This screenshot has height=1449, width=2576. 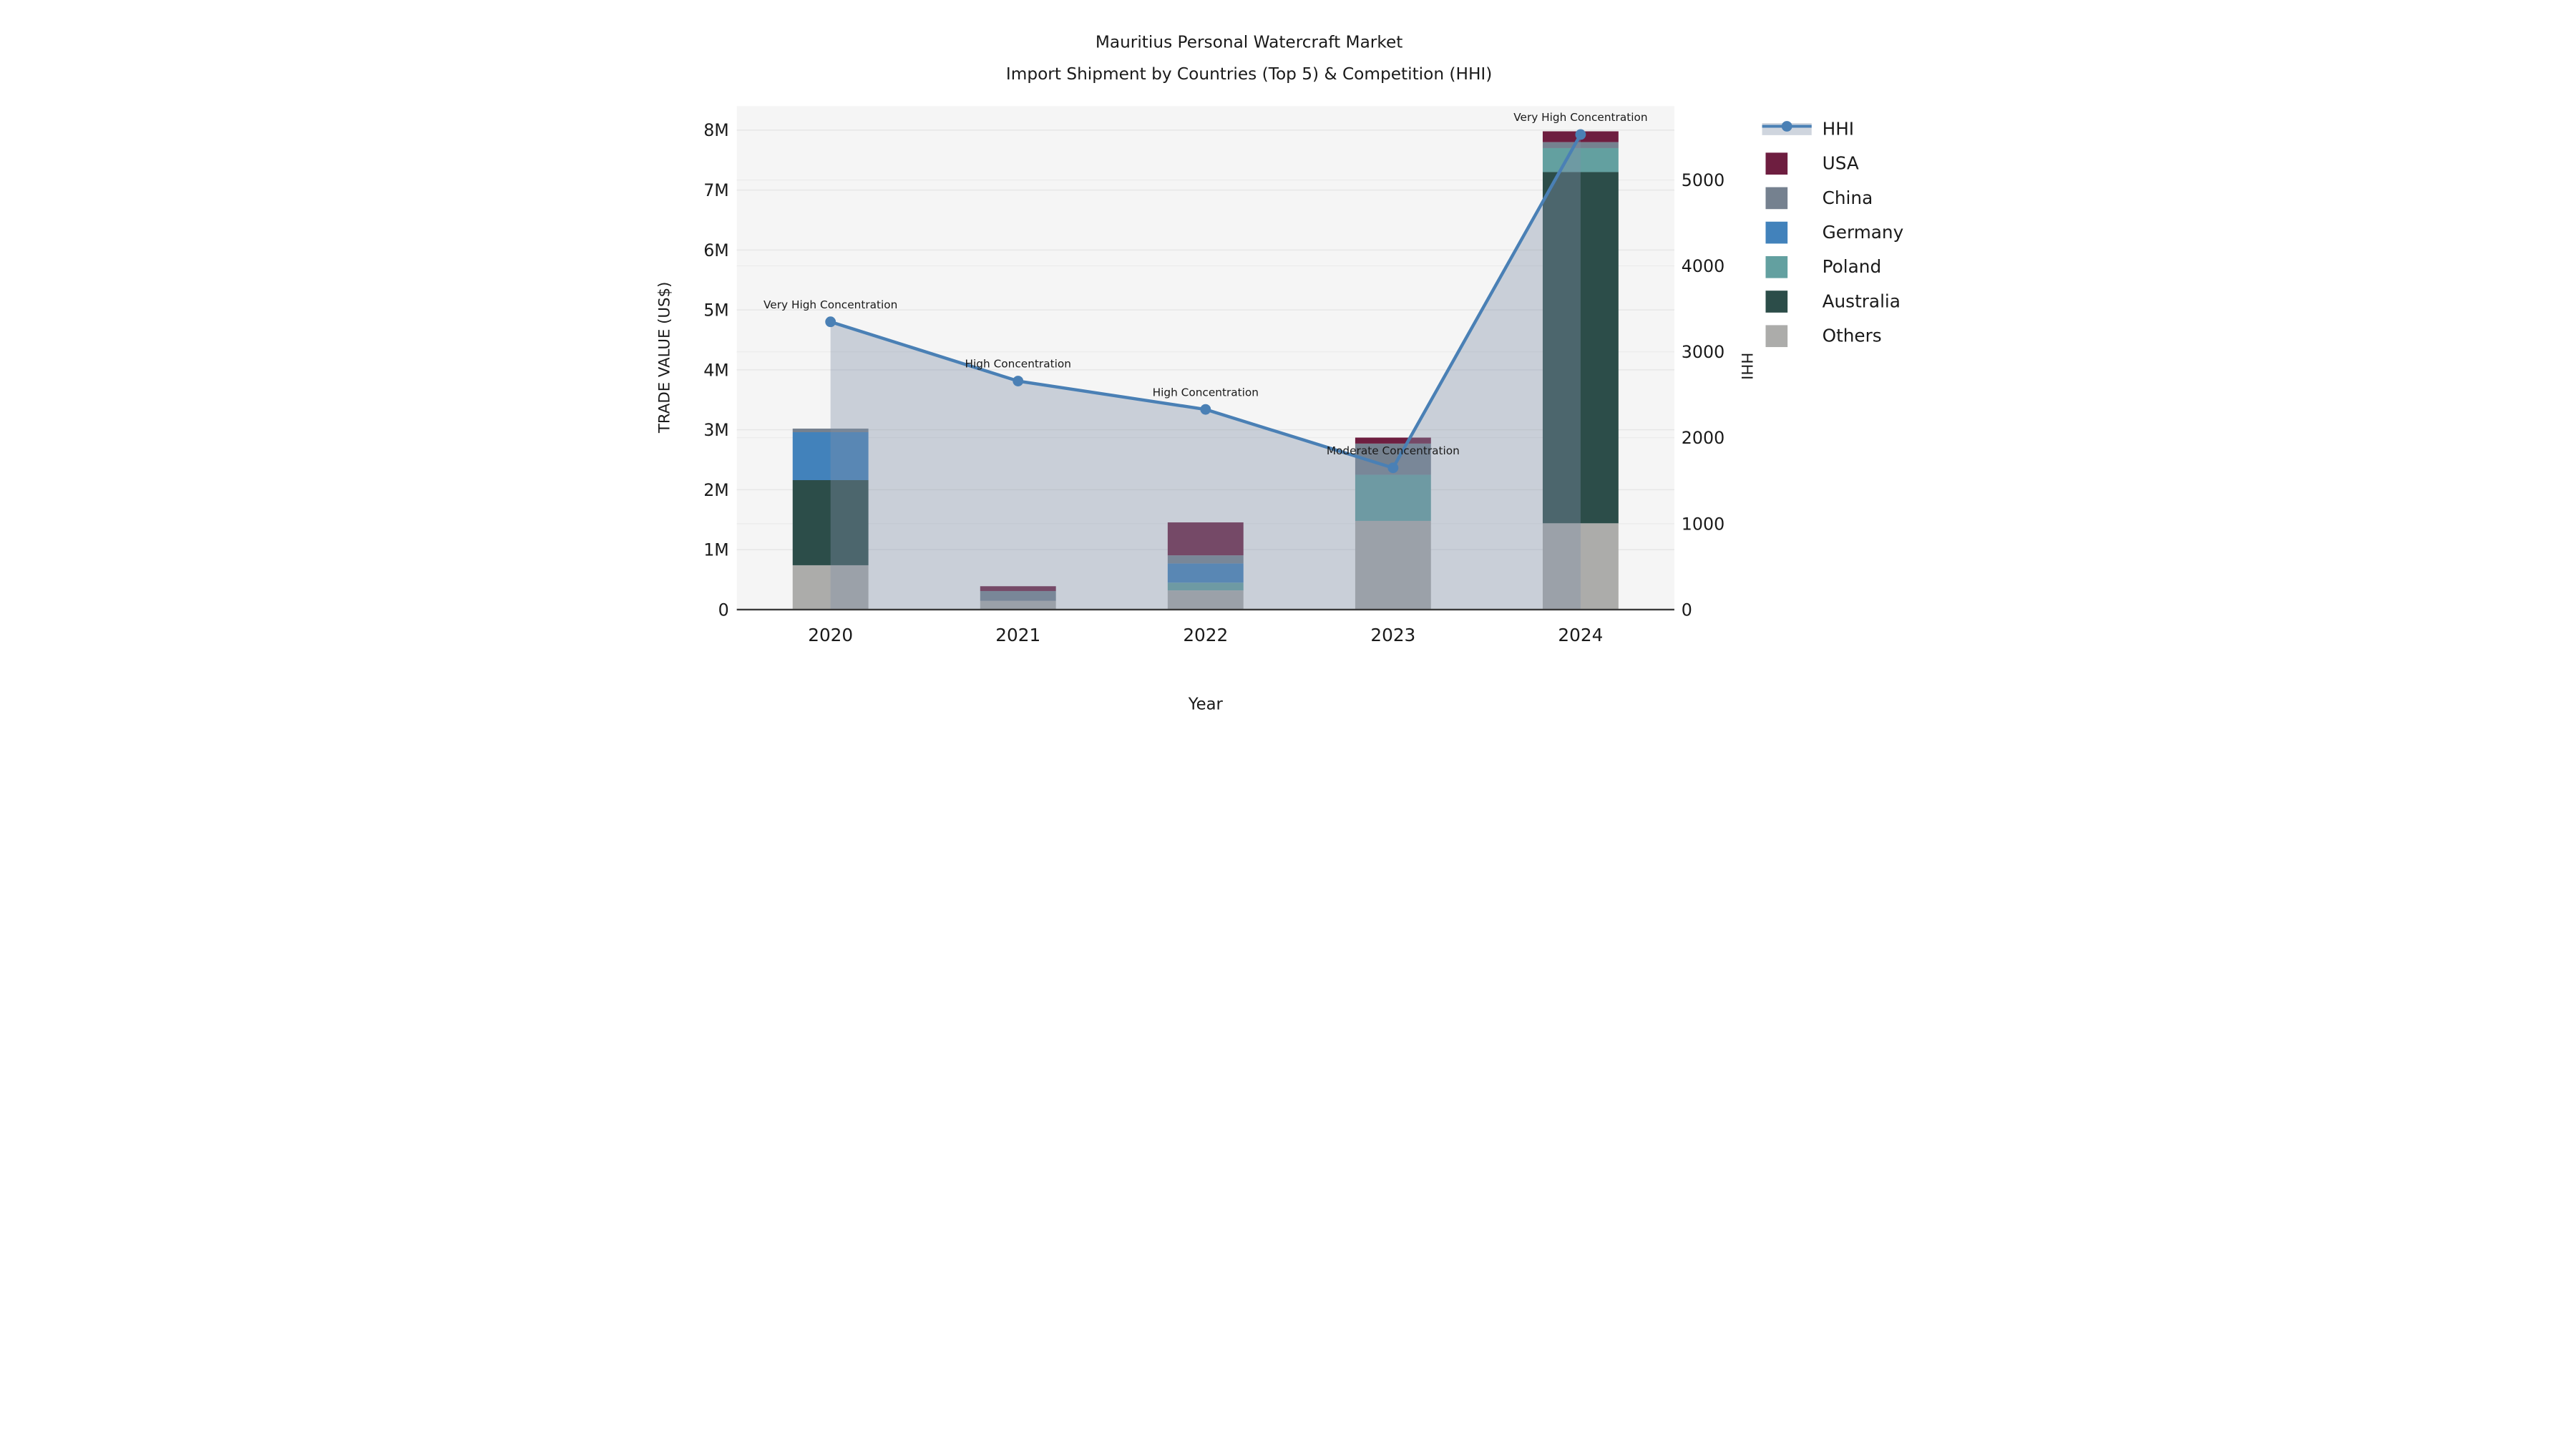 What do you see at coordinates (1776, 336) in the screenshot?
I see `legend-swatch-others` at bounding box center [1776, 336].